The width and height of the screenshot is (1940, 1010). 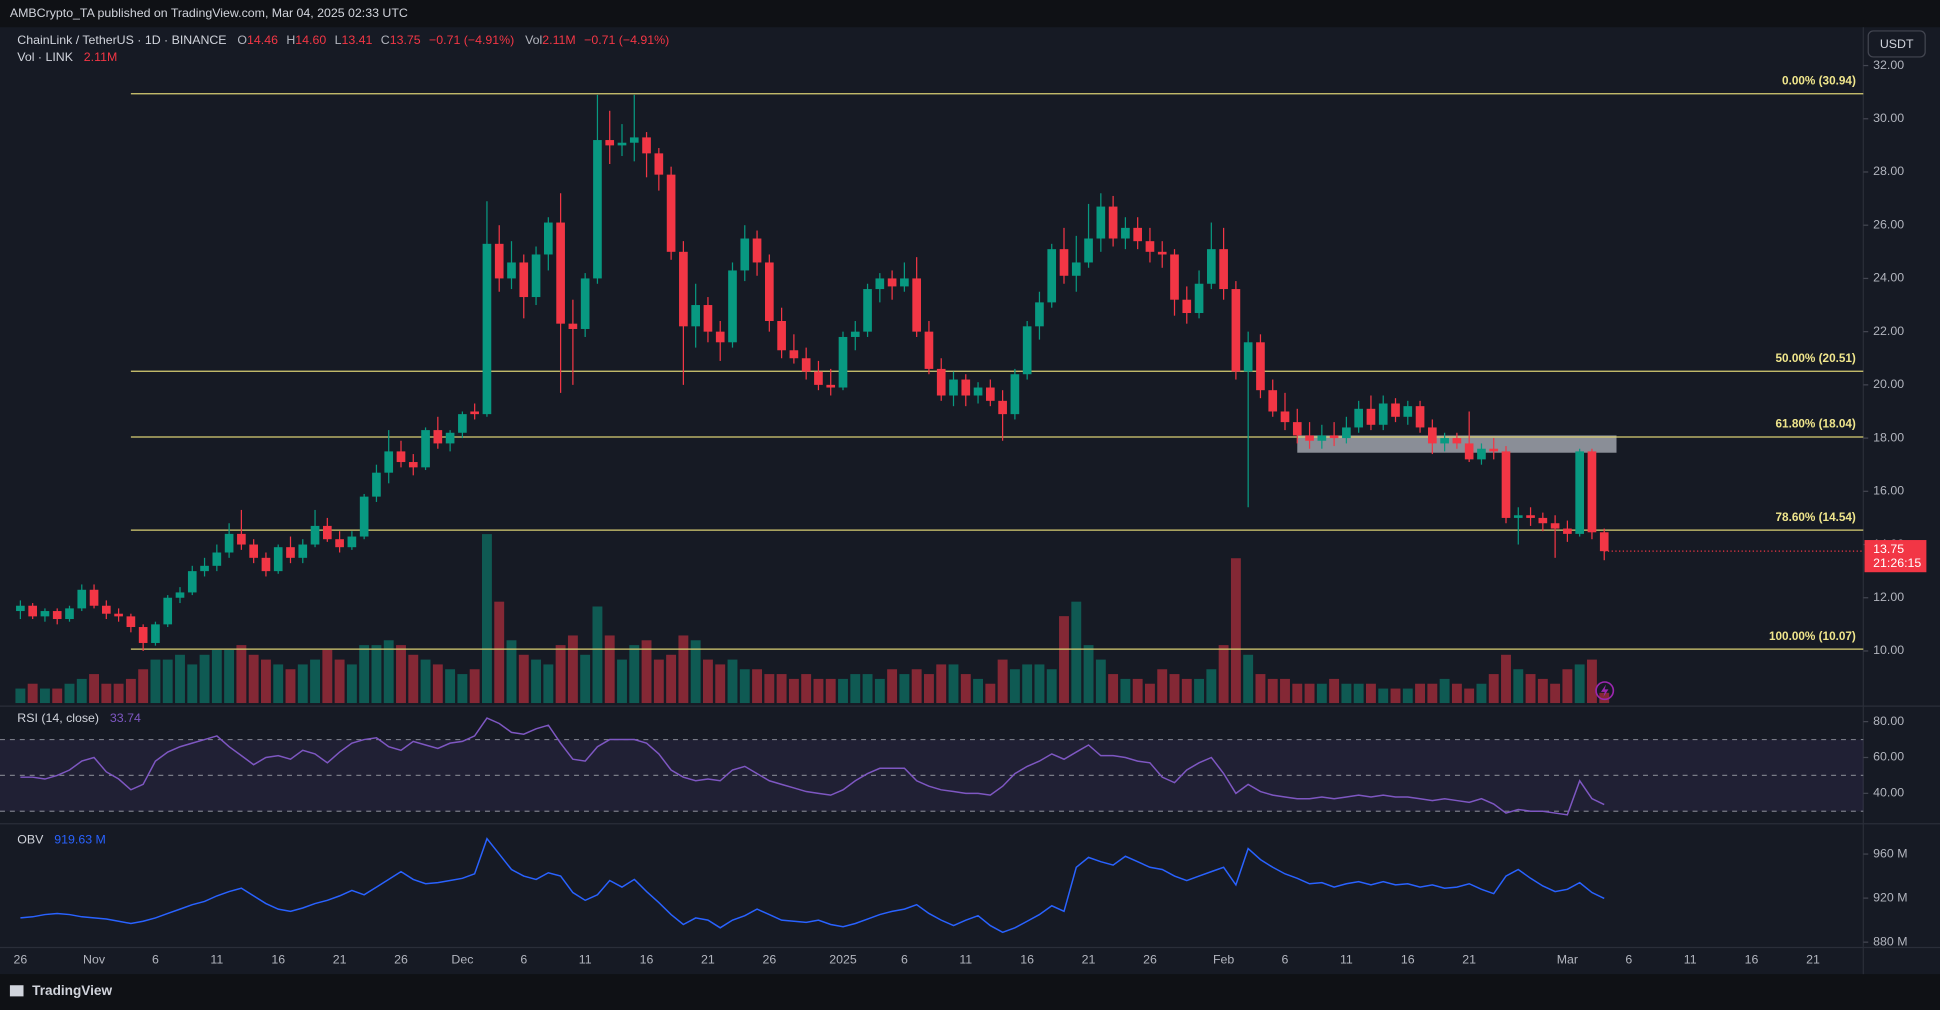 I want to click on rsi-legend: RSI (14, close) 33.74, so click(x=79, y=718).